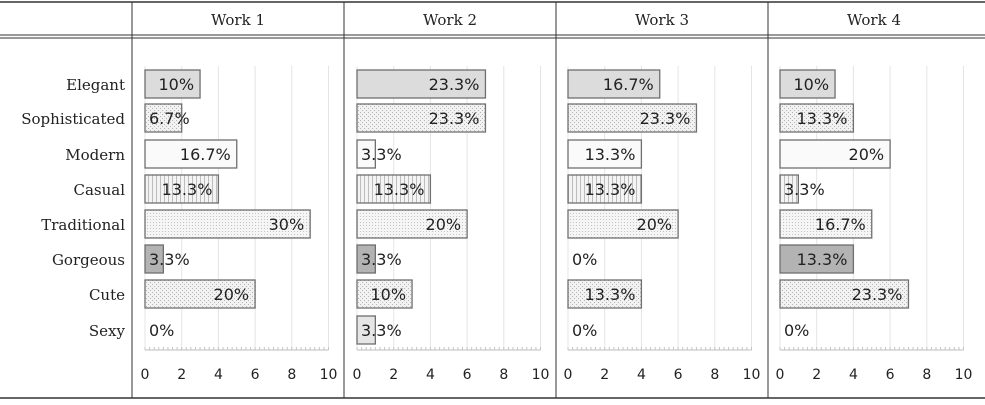 This screenshot has height=405, width=985. What do you see at coordinates (88, 260) in the screenshot?
I see `category-label: Gorgeous` at bounding box center [88, 260].